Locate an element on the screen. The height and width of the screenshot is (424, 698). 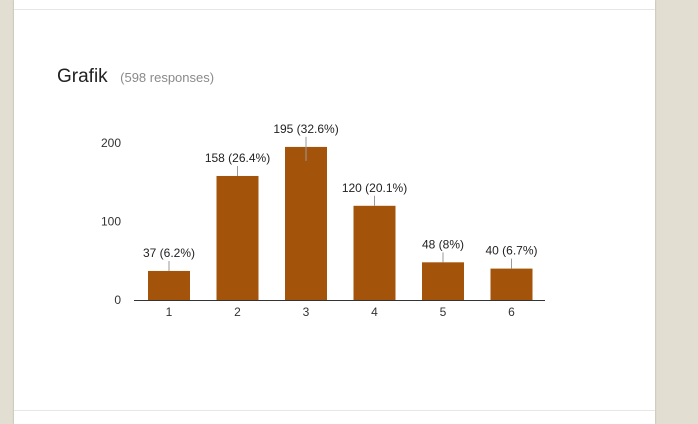
question-title: Grafik is located at coordinates (82, 76).